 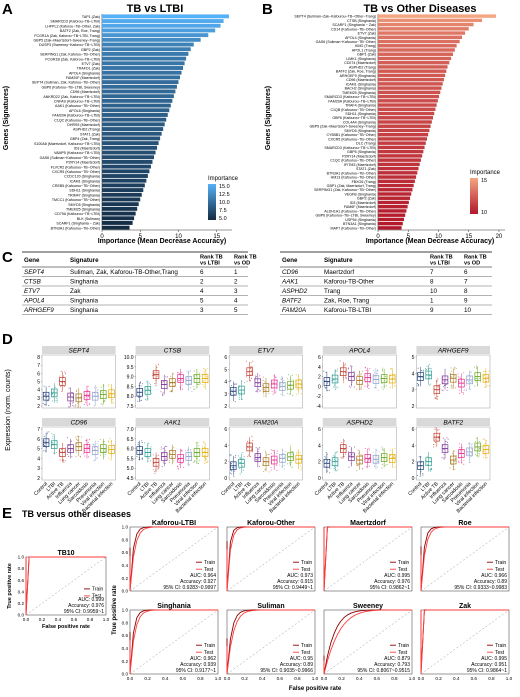 What do you see at coordinates (359, 122) in the screenshot?
I see `panel-b-gene-label: COL4A4 (Singhania)` at bounding box center [359, 122].